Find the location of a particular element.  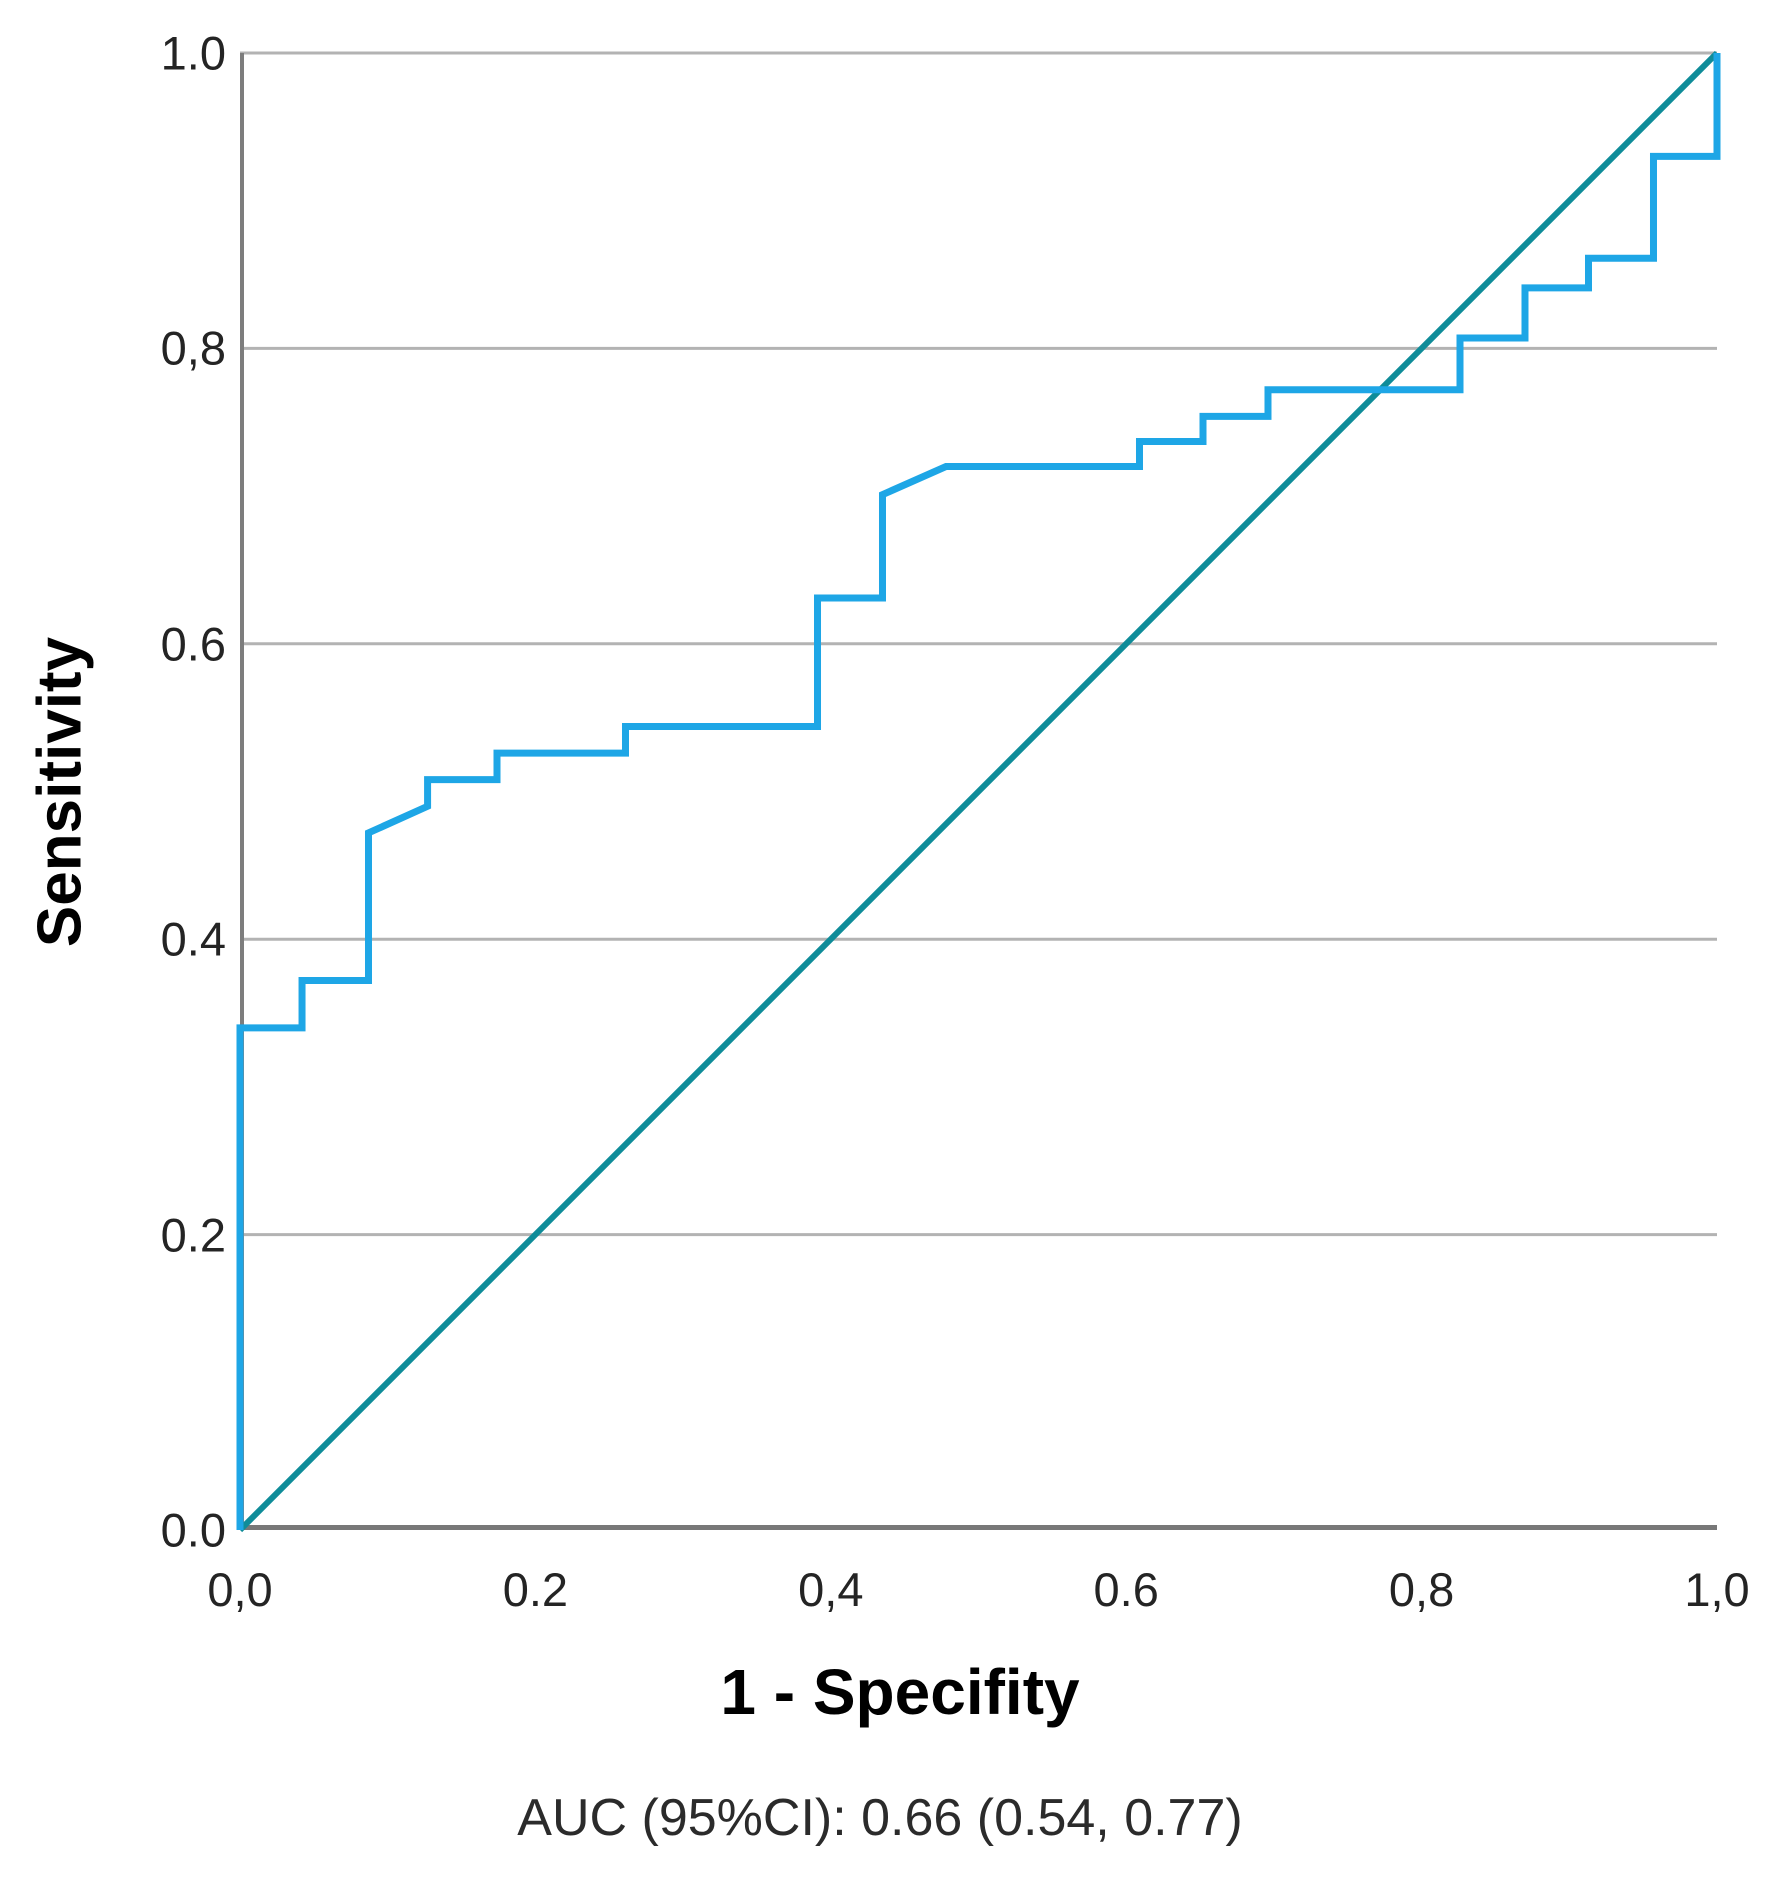

auc-caption: AUC (95%CI): 0.66 (0.54, 0.77) is located at coordinates (880, 1818).